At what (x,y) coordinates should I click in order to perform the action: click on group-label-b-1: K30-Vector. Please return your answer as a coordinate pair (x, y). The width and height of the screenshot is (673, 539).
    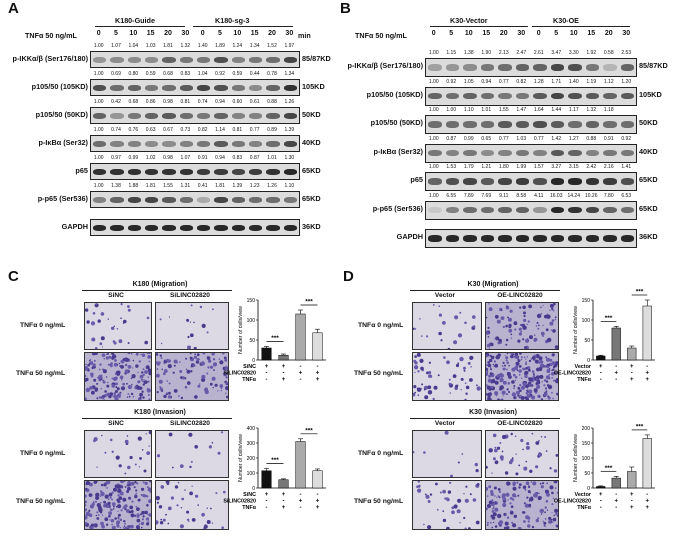
    Looking at the image, I should click on (469, 20).